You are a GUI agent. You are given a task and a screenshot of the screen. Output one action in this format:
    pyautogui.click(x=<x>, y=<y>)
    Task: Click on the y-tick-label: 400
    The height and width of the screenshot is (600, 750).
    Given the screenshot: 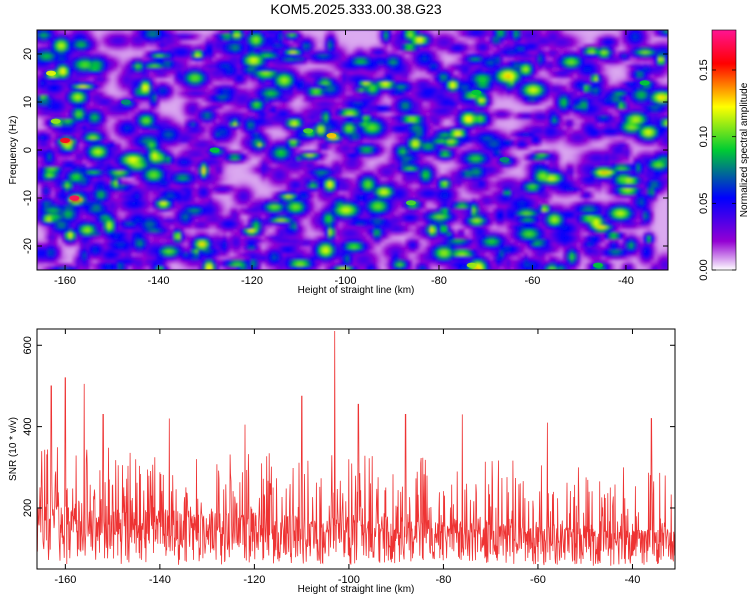 What is the action you would take?
    pyautogui.click(x=28, y=426)
    